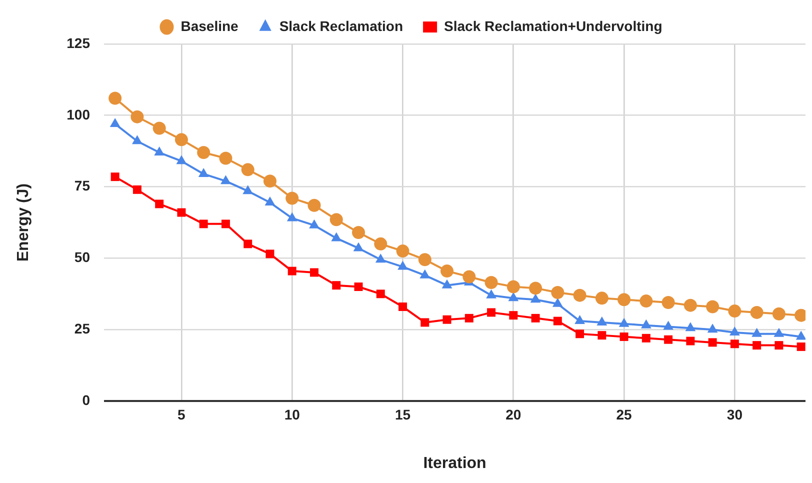  I want to click on y-tick-label: 100, so click(78, 114).